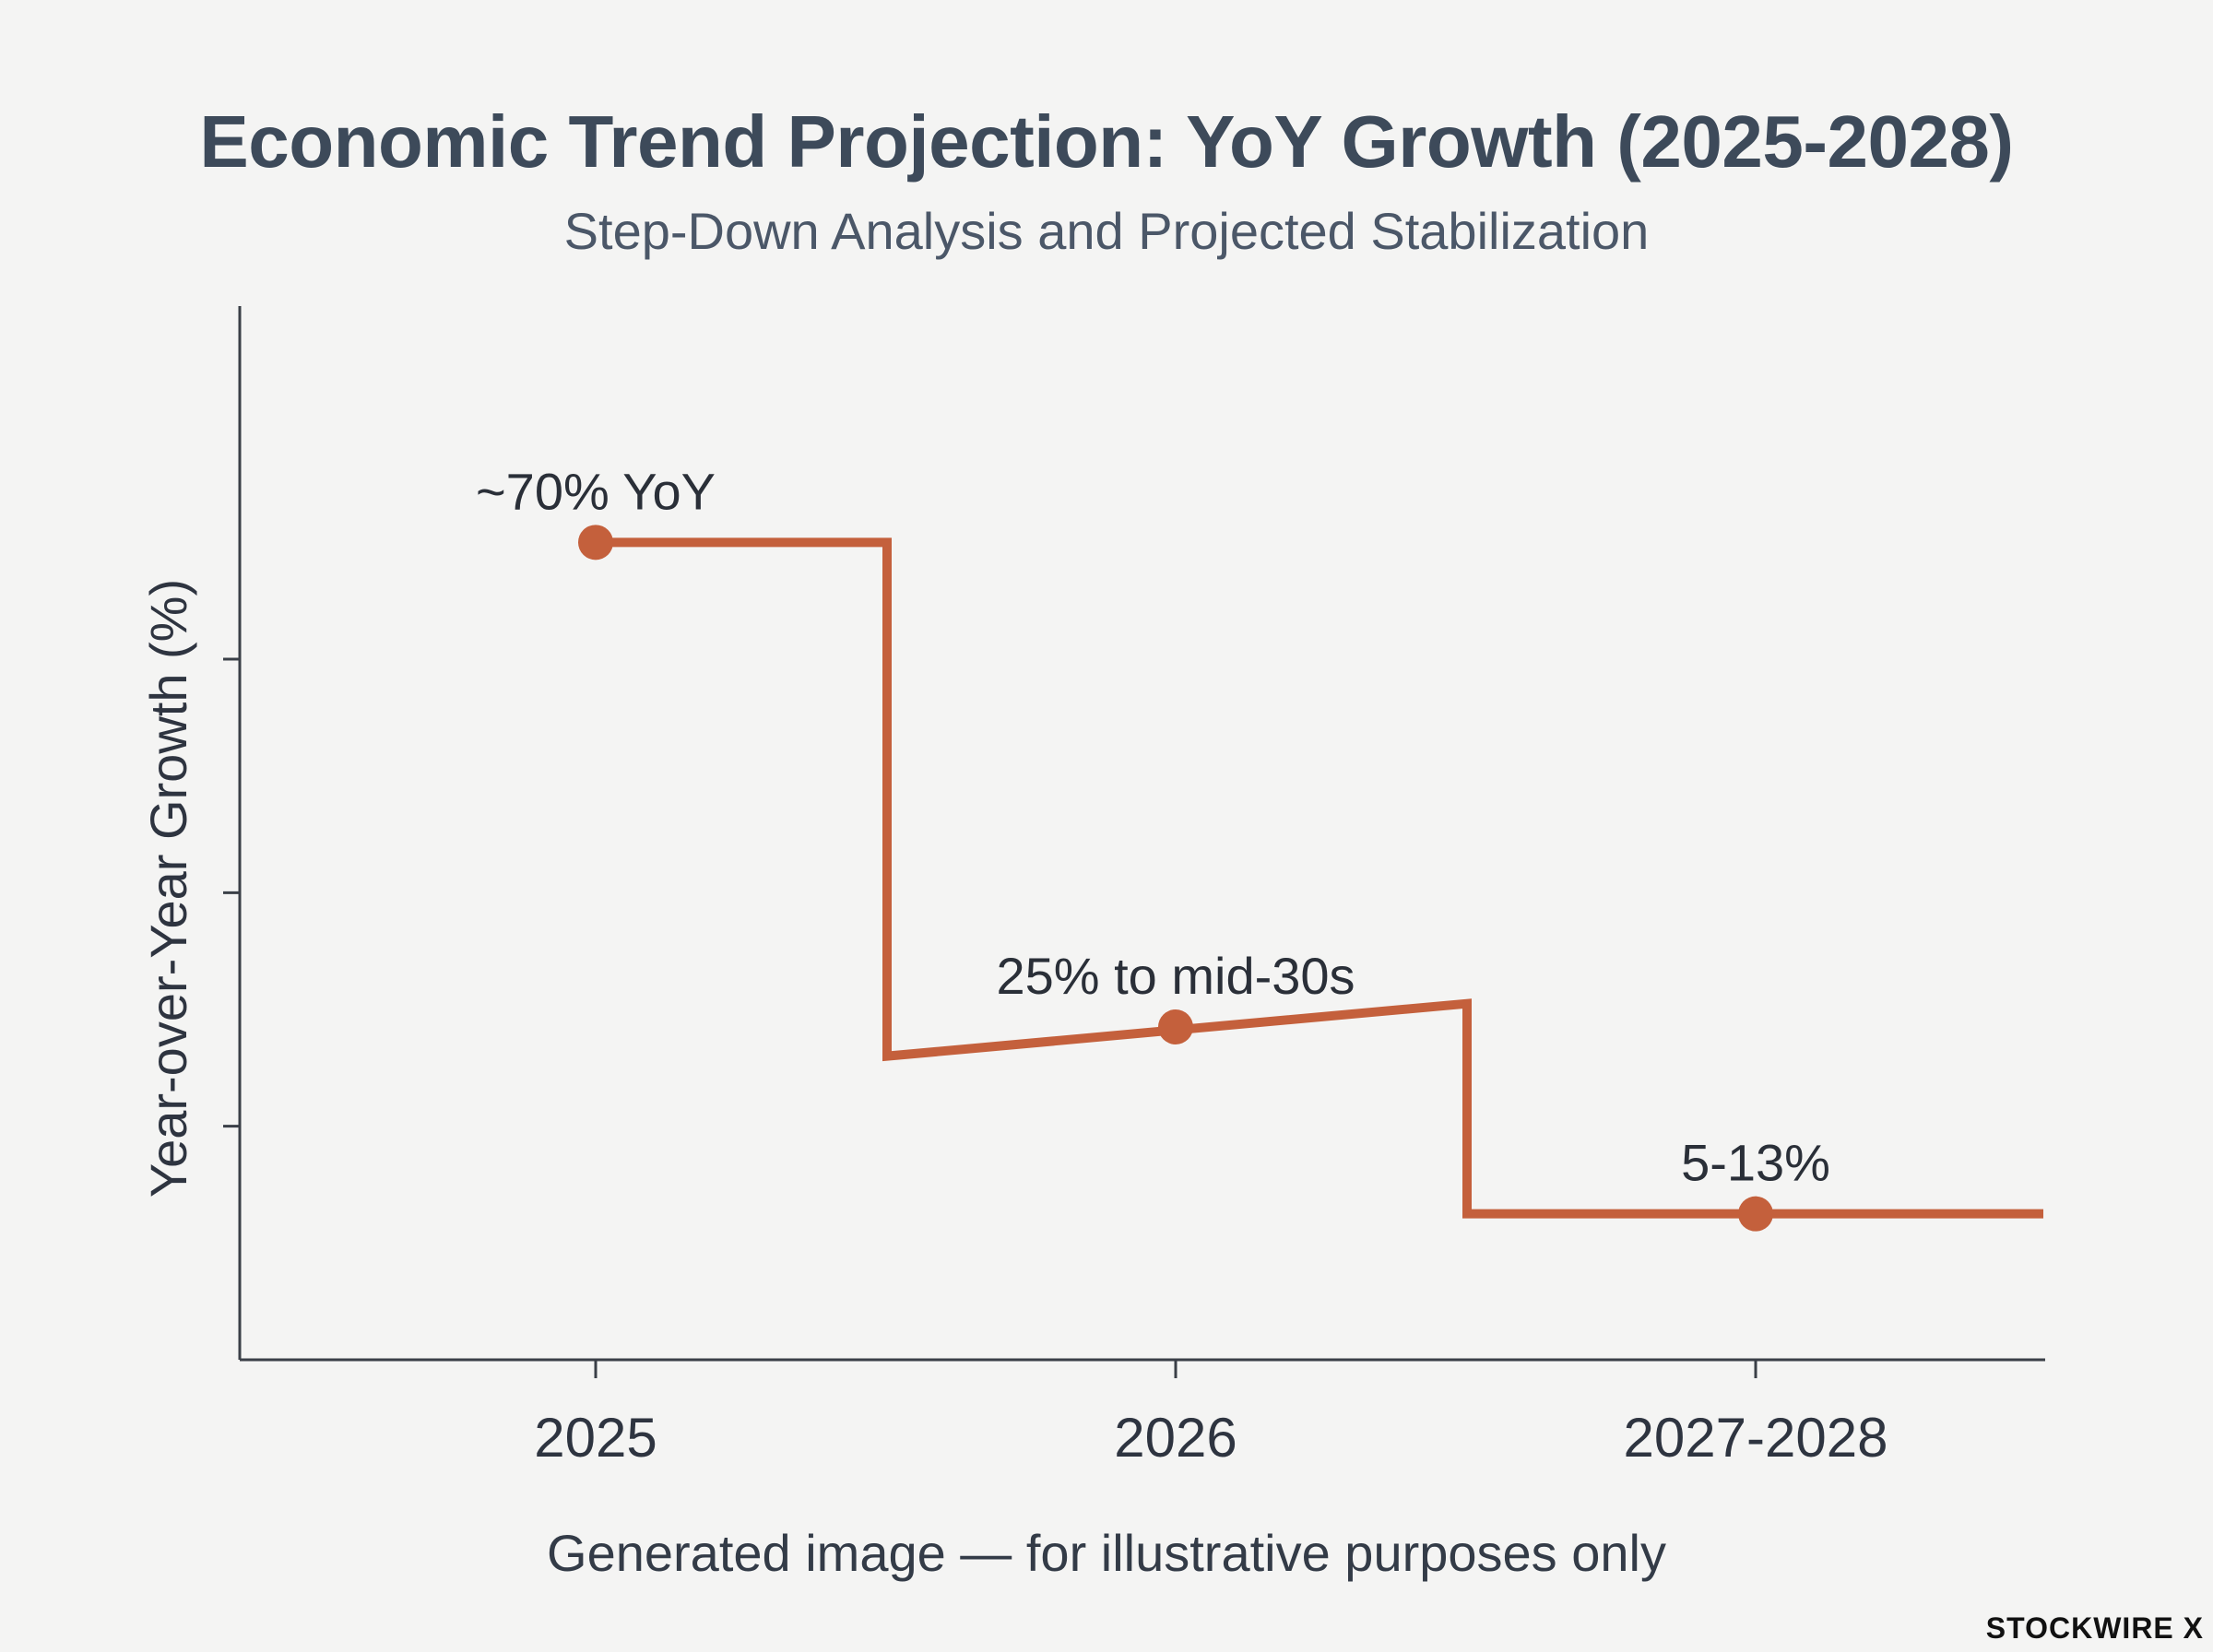 The width and height of the screenshot is (2213, 1652). I want to click on brand-logo: STOCKWIRE X, so click(2094, 1628).